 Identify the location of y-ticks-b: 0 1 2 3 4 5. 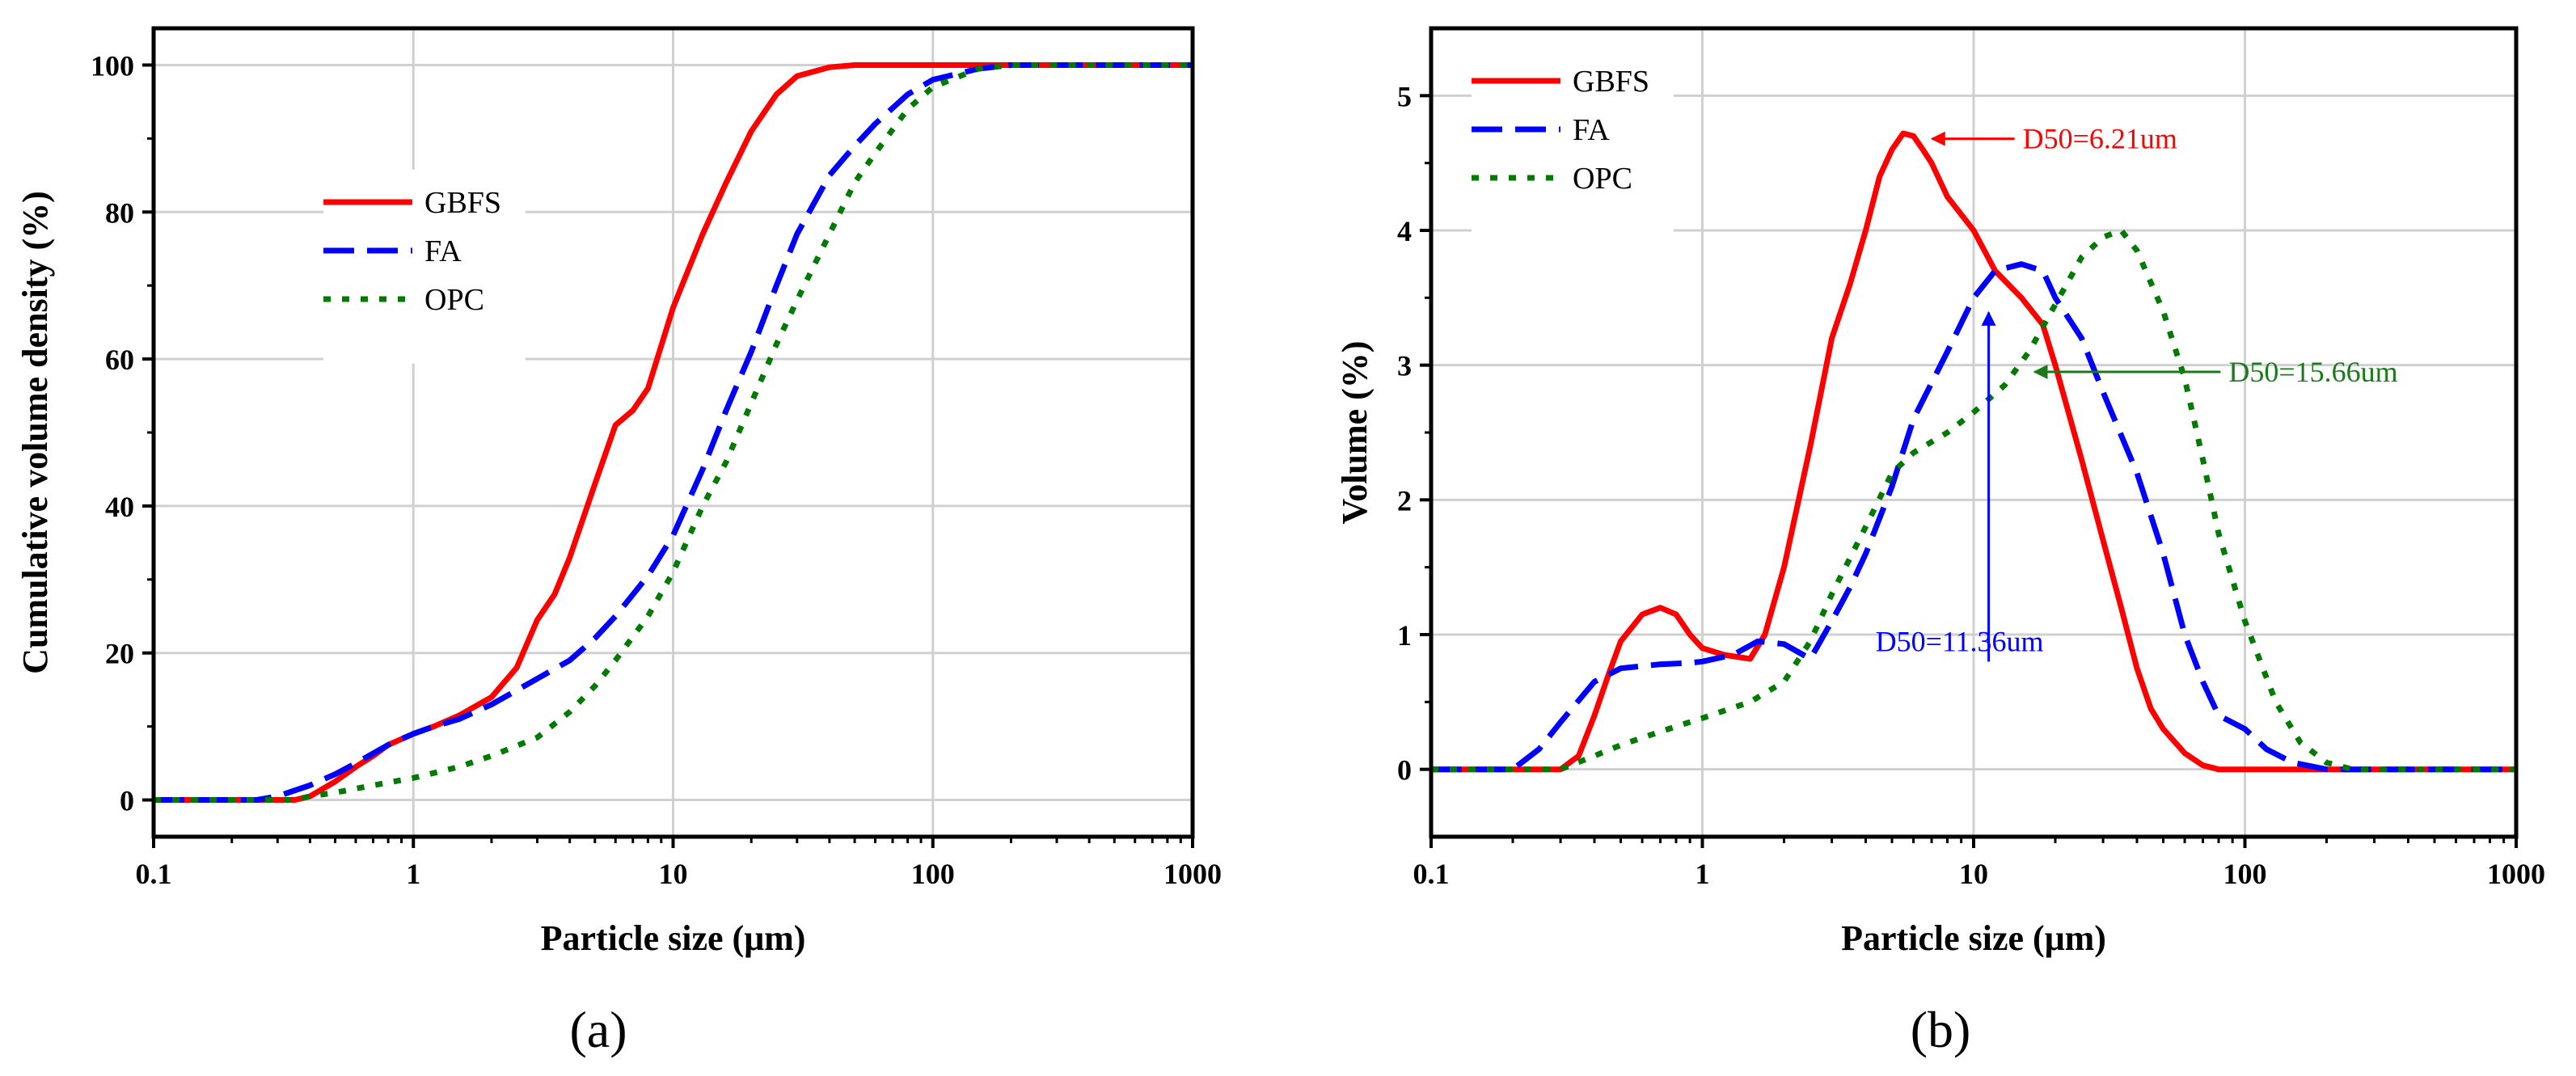
(1414, 433).